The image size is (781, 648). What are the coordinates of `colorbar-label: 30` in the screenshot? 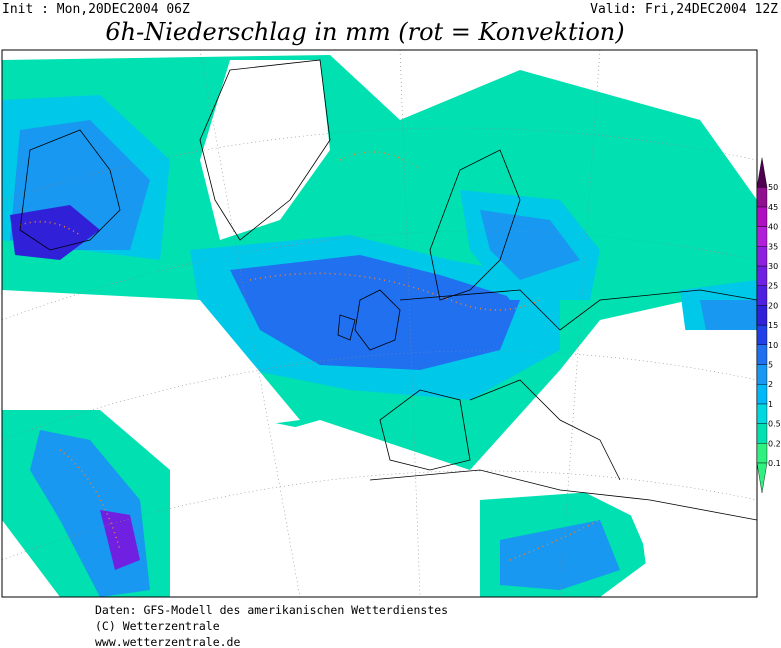 It's located at (773, 266).